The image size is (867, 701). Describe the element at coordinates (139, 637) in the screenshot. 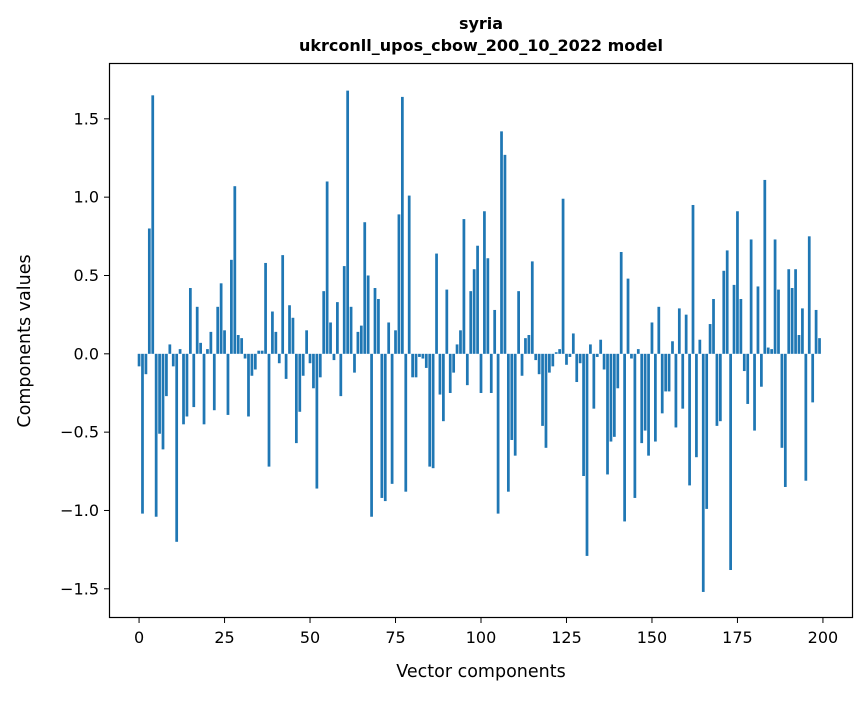

I see `x-tick-label: 0` at that location.